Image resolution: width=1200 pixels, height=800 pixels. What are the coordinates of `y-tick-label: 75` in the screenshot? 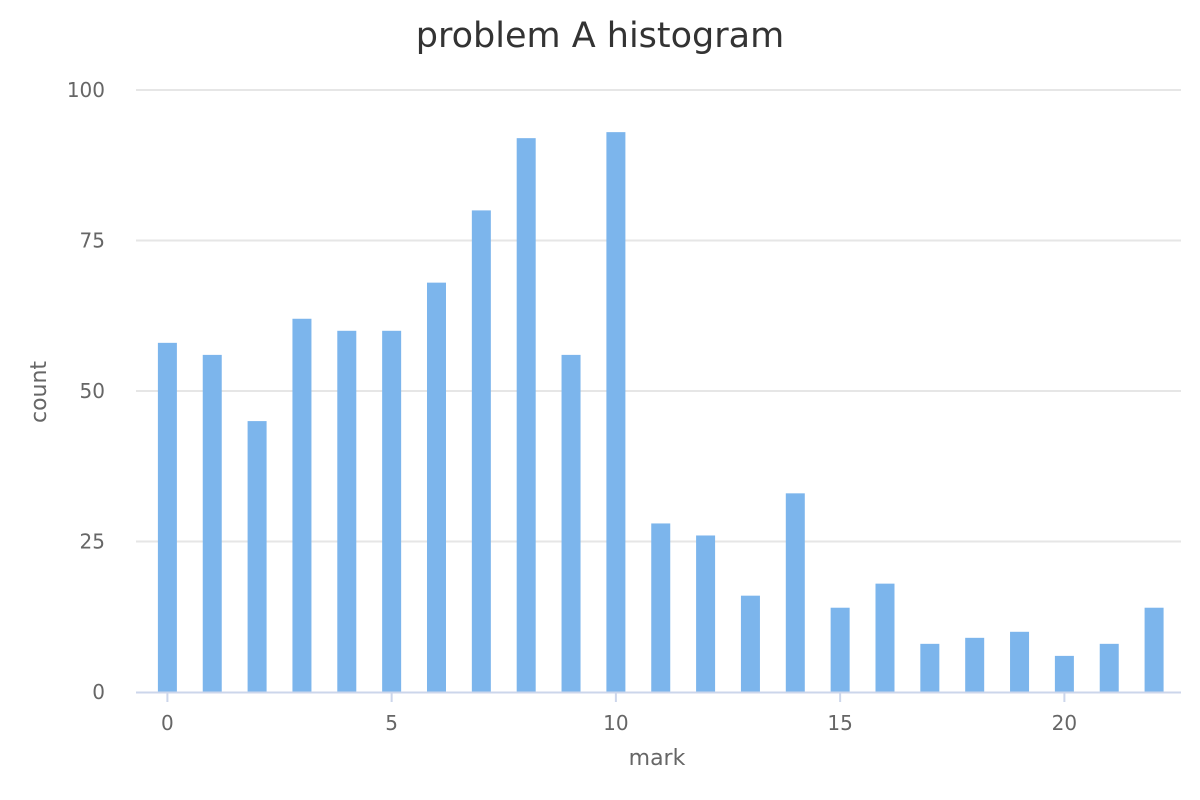 It's located at (92, 241).